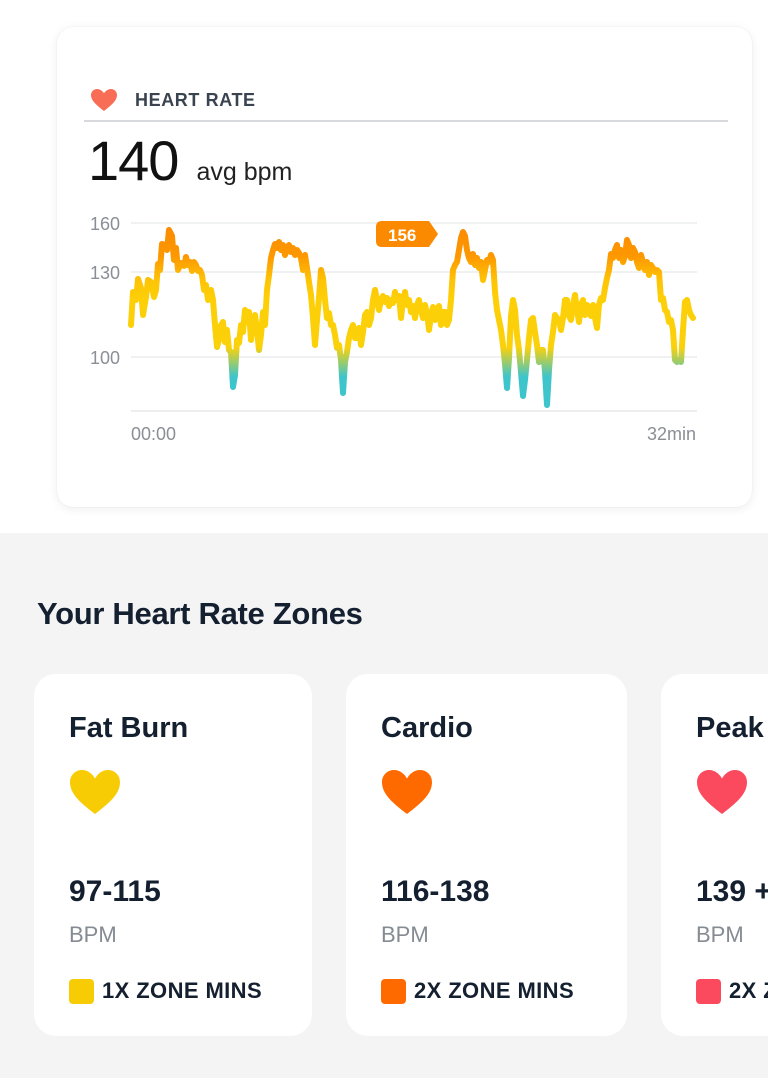  What do you see at coordinates (105, 224) in the screenshot?
I see `y-tick-160: 160` at bounding box center [105, 224].